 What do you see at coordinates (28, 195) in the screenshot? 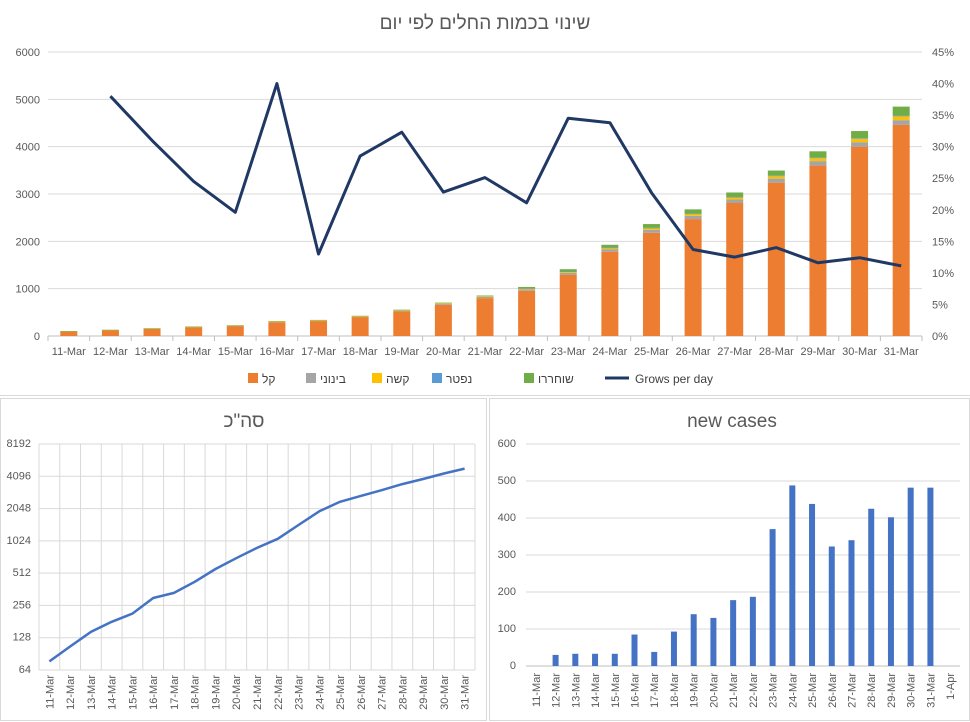
I see `y-tick-label: 3000` at bounding box center [28, 195].